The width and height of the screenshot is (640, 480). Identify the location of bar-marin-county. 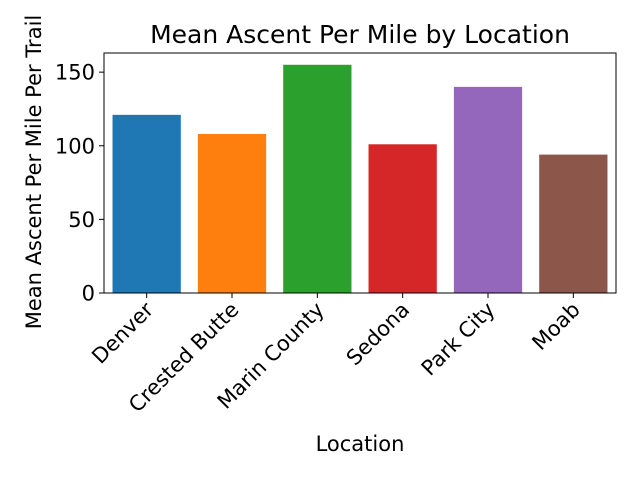
(317, 178).